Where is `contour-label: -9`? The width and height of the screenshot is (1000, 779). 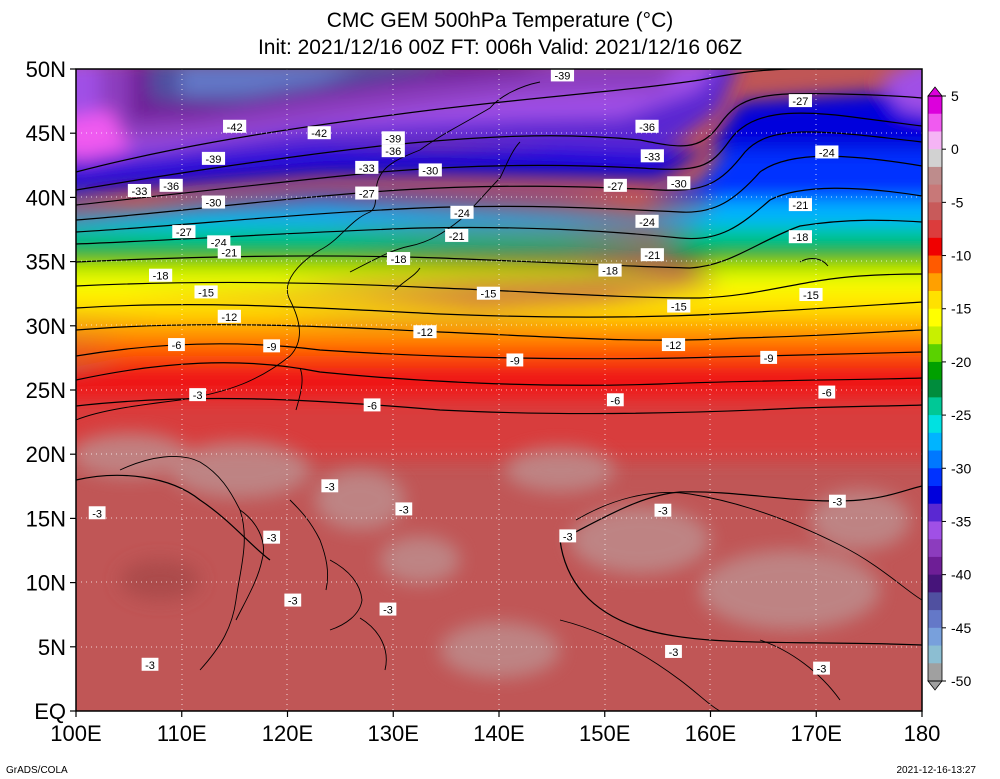 contour-label: -9 is located at coordinates (515, 361).